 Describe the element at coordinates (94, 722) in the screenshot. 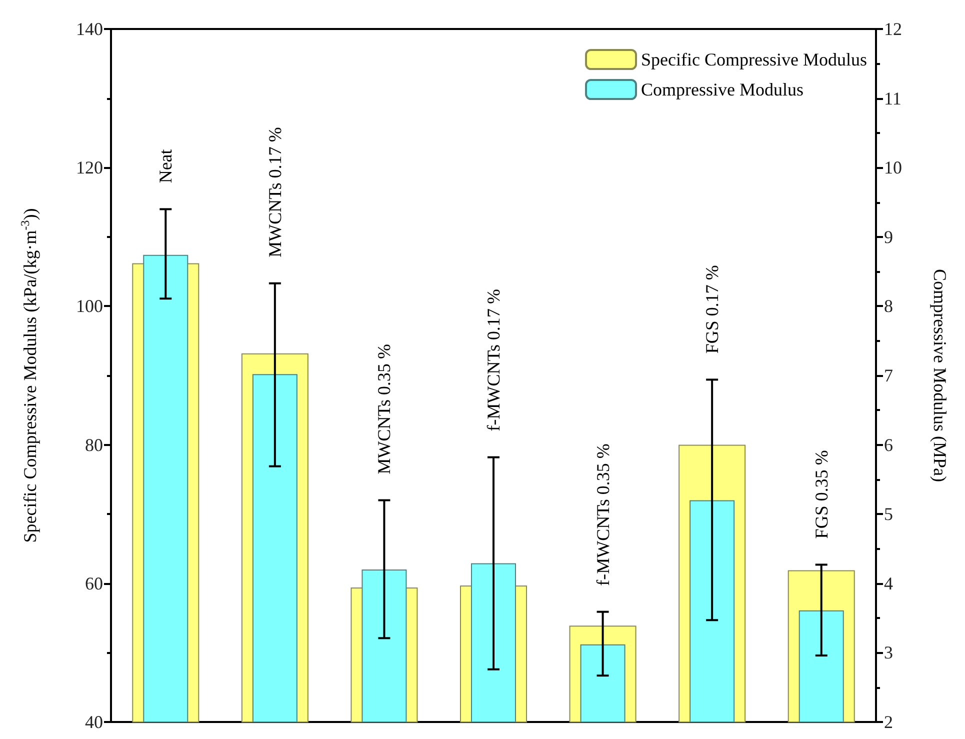

I see `y-tick-label: 40` at that location.